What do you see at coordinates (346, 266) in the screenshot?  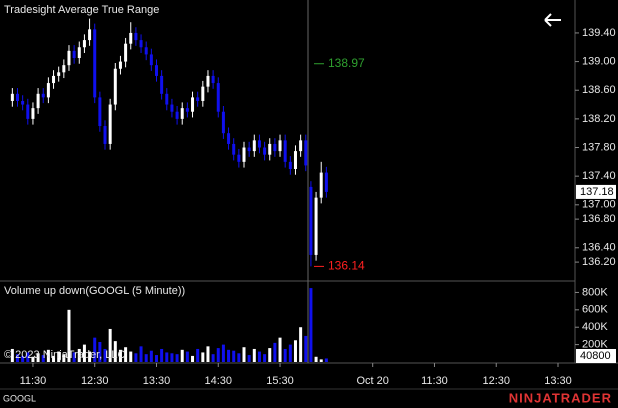 I see `level-label: 136.14` at bounding box center [346, 266].